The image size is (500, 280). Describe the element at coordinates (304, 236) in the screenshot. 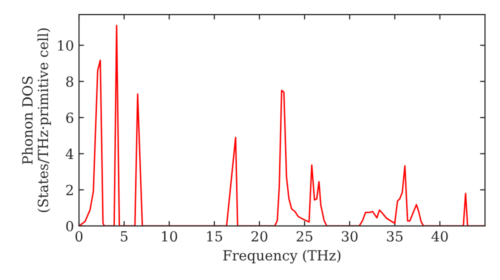

I see `x-tick-label: 25` at that location.